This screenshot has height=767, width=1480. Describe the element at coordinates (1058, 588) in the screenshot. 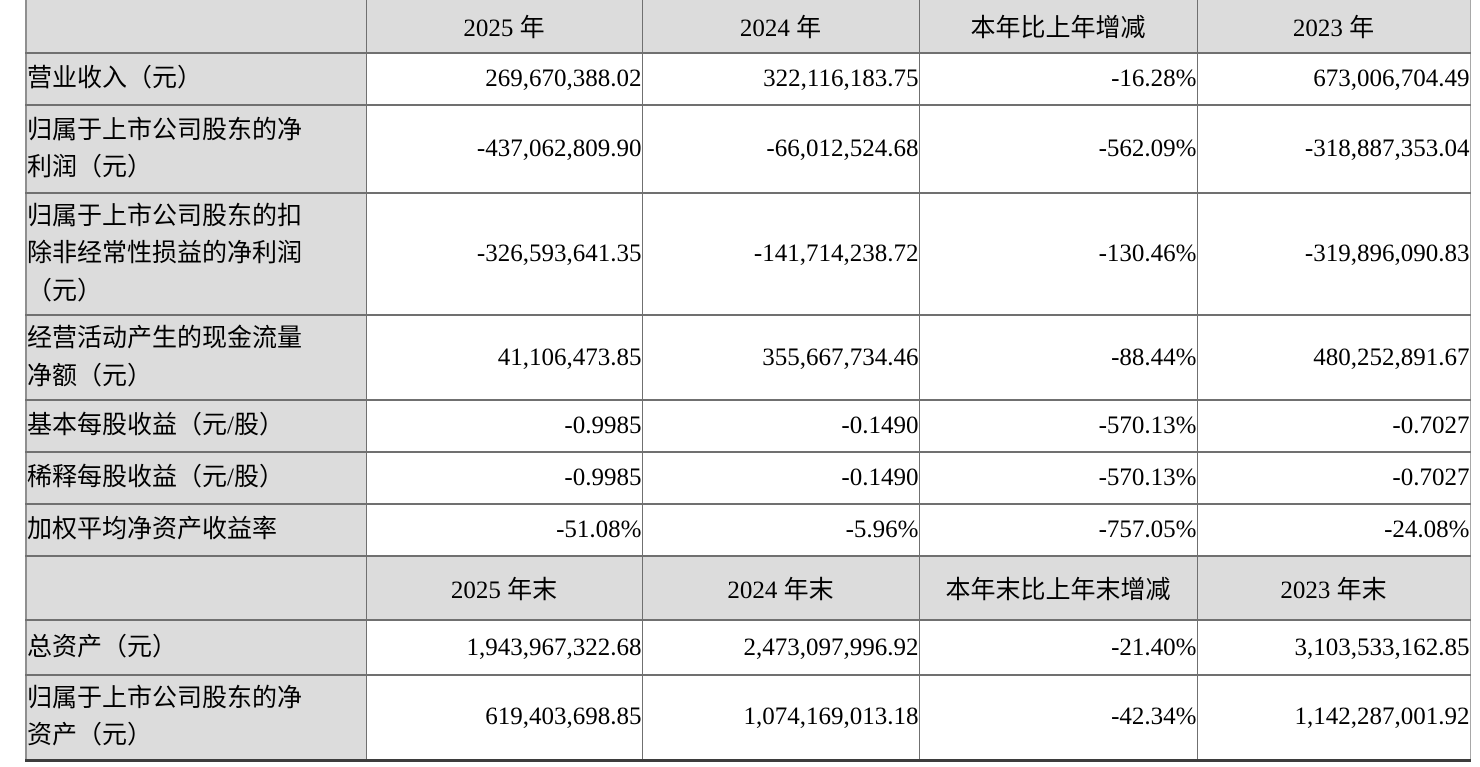

I see `header-cell-end-yoy-change: 本年末比上年末增减` at that location.